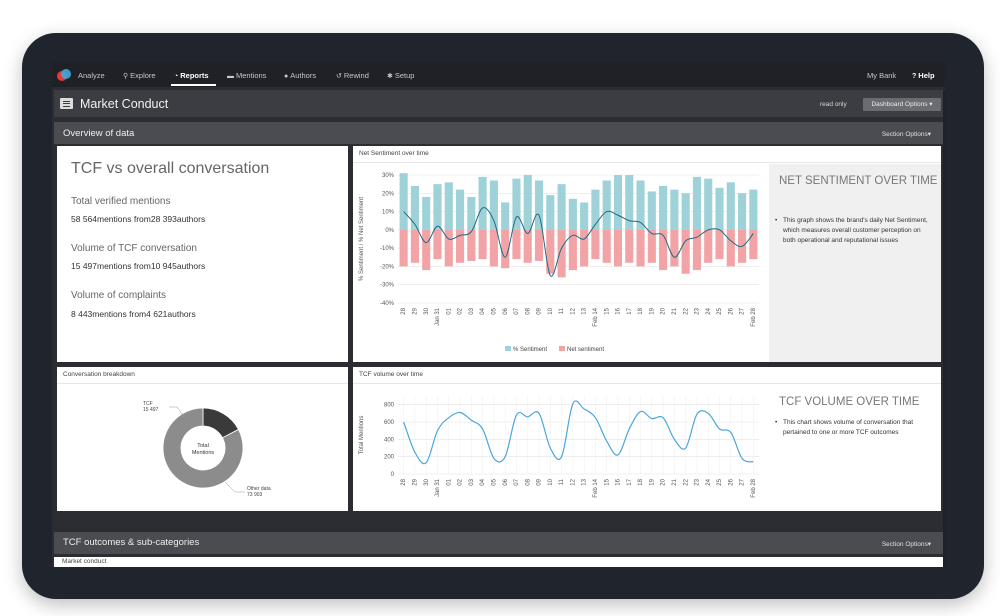 The width and height of the screenshot is (1000, 616). What do you see at coordinates (138, 266) in the screenshot?
I see `stat-value: 15 497mentions from10 945authors` at bounding box center [138, 266].